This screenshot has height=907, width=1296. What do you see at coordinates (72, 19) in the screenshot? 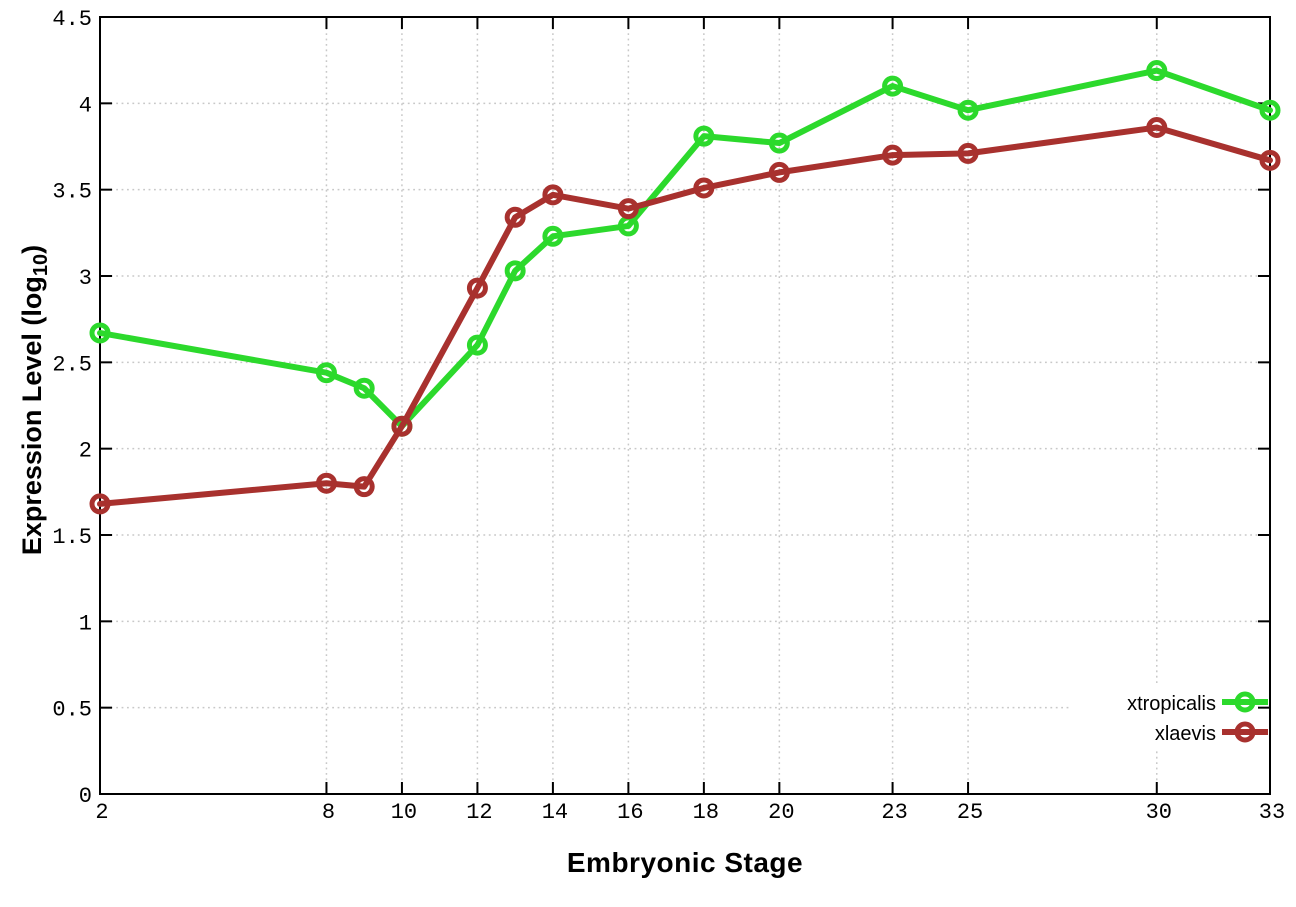
I see `y-tick-label: 4.5` at bounding box center [72, 19].